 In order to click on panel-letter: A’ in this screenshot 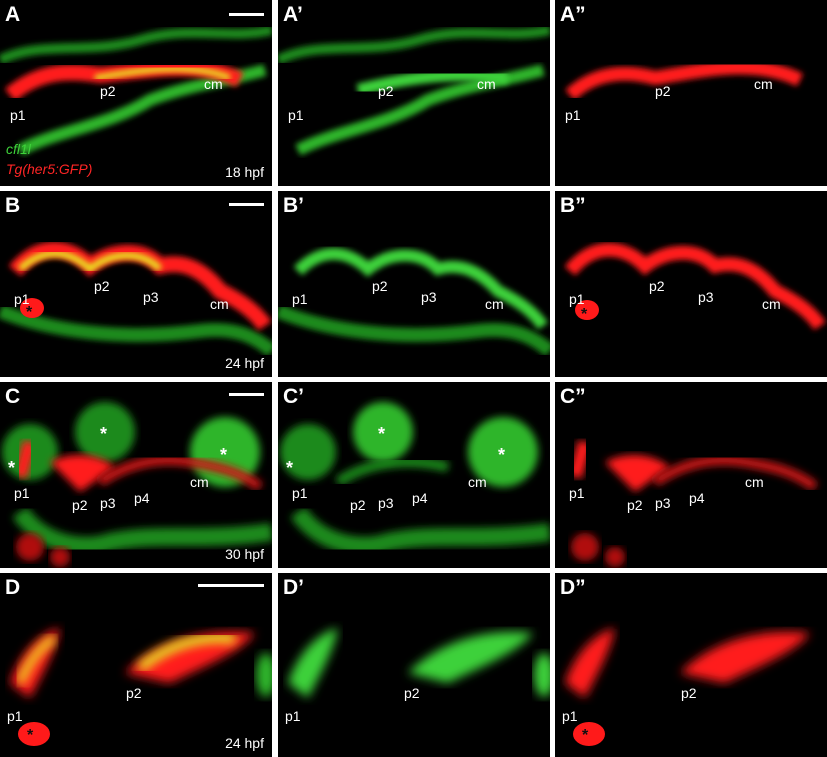, I will do `click(293, 14)`.